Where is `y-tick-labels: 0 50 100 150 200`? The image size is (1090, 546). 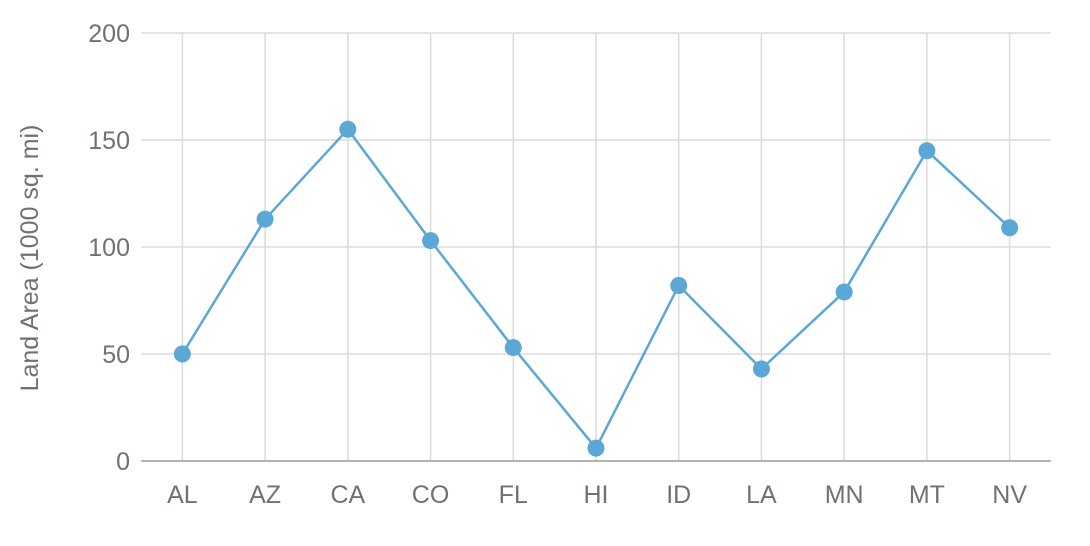
y-tick-labels: 0 50 100 150 200 is located at coordinates (109, 248).